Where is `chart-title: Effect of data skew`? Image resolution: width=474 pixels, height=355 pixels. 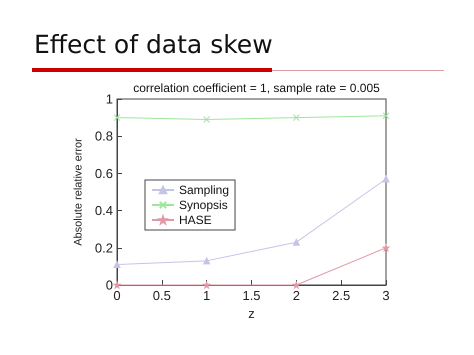
chart-title: Effect of data skew is located at coordinates (153, 44).